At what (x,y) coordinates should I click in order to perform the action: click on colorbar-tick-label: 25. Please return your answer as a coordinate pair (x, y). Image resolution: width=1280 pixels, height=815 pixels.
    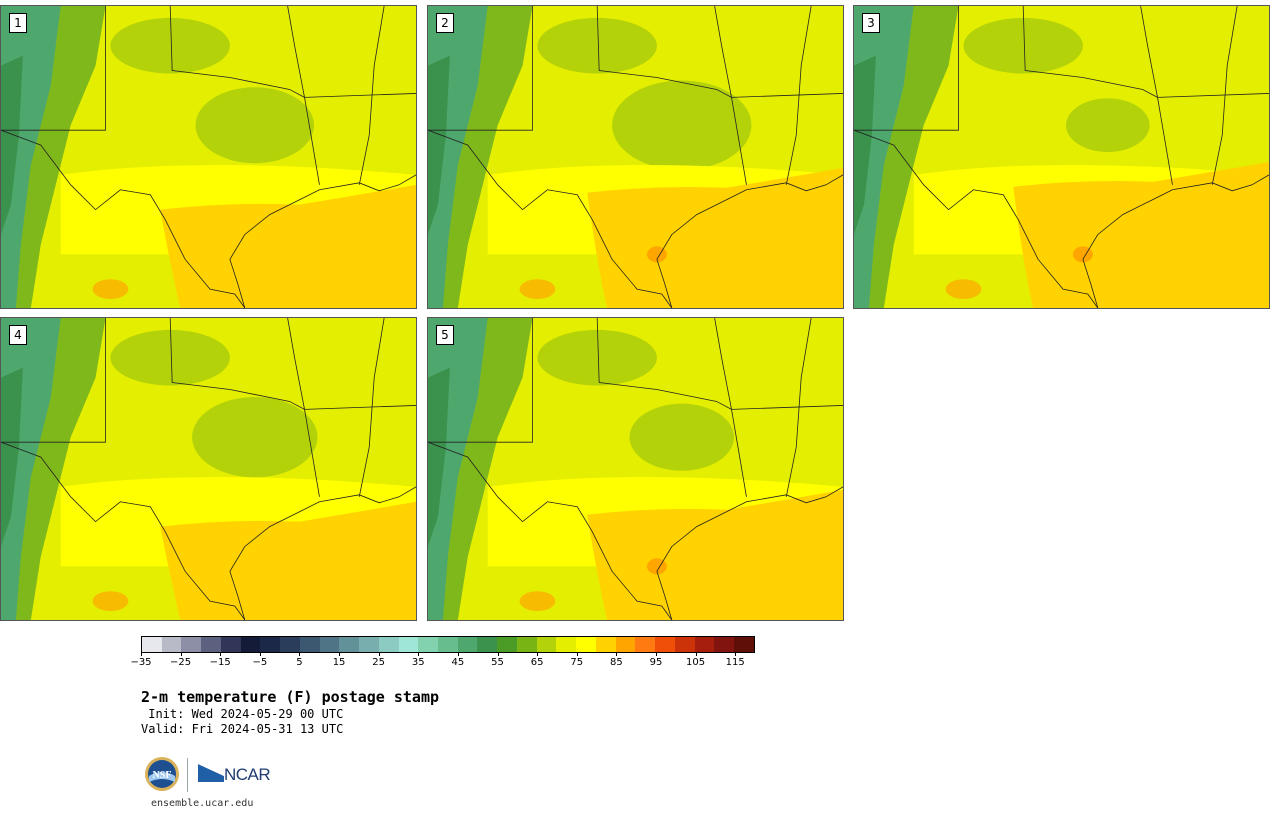
    Looking at the image, I should click on (379, 662).